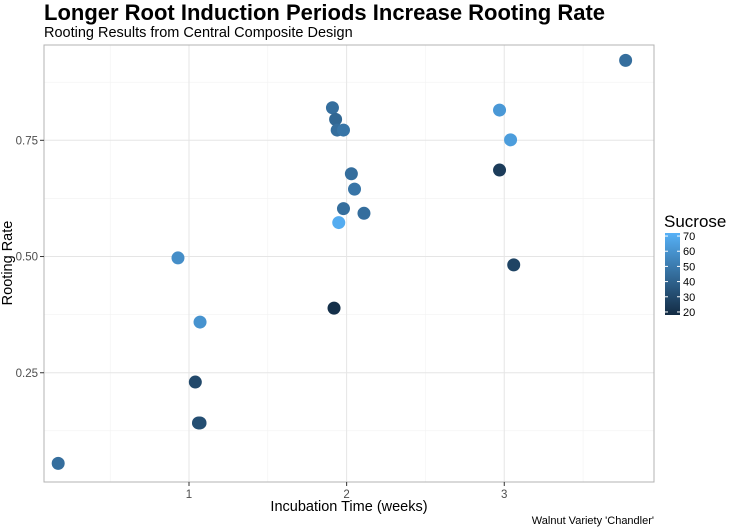 This screenshot has height=532, width=731. I want to click on x-tick-label: 3, so click(504, 495).